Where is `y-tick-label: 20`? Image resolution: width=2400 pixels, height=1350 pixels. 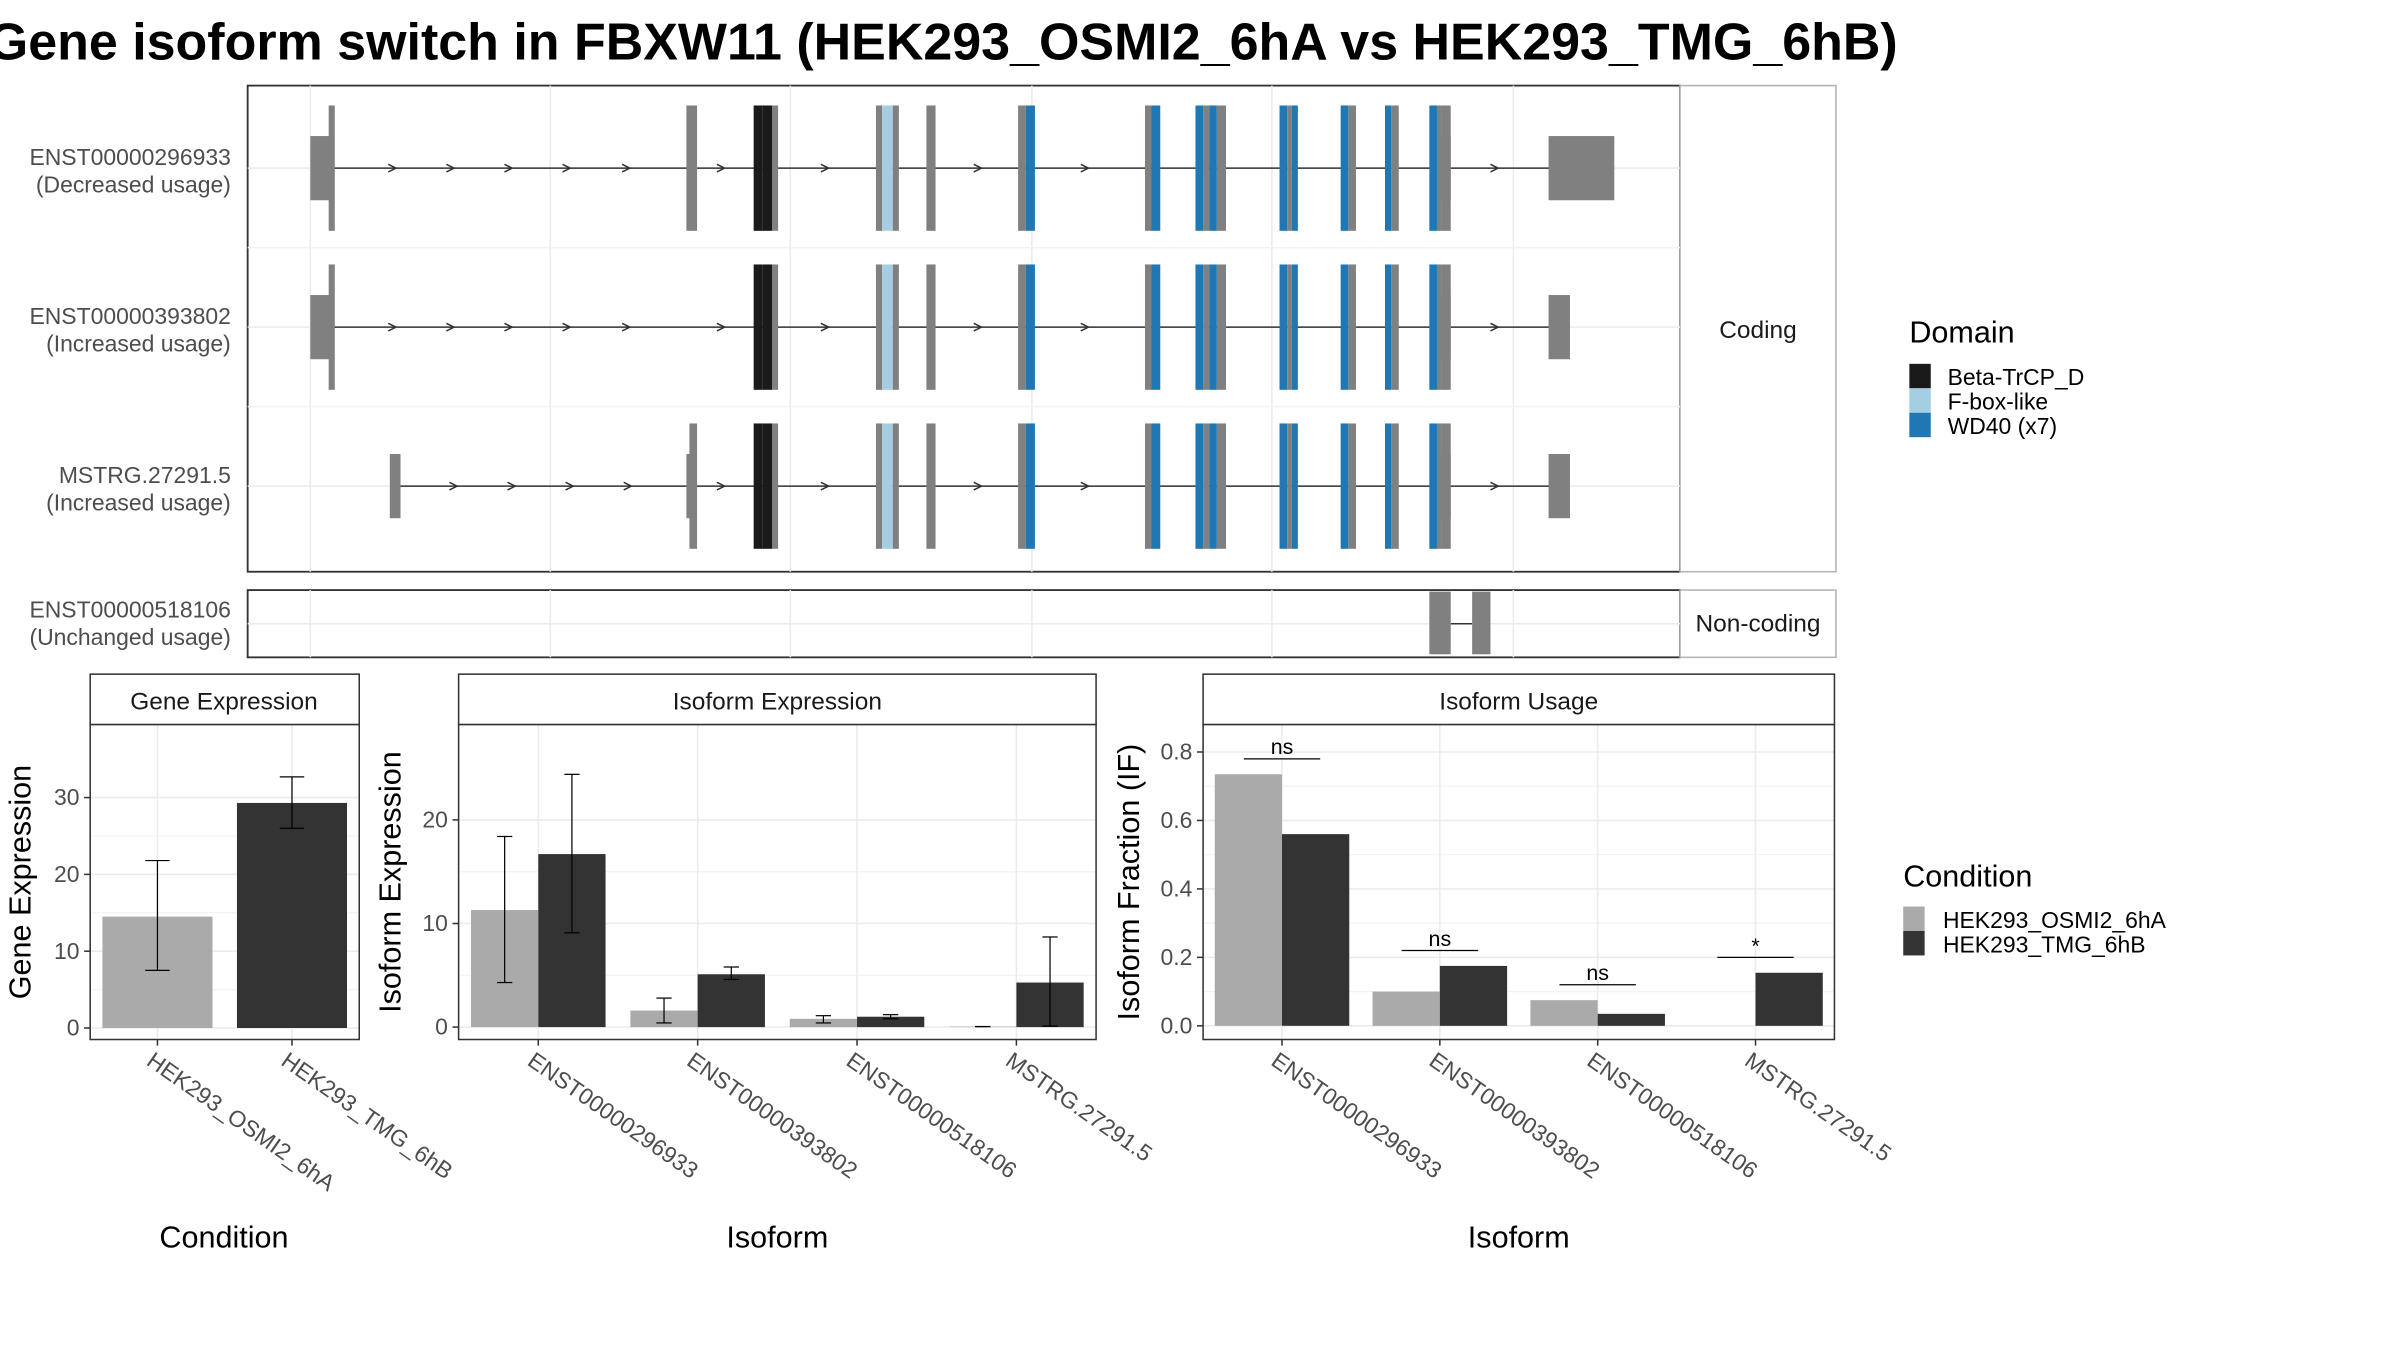
y-tick-label: 20 is located at coordinates (67, 874).